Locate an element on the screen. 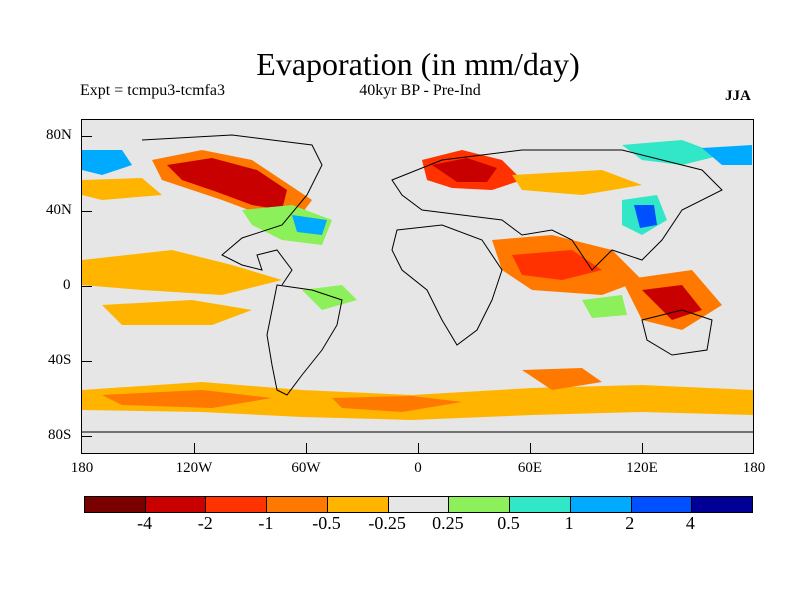 This screenshot has height=600, width=800. lon-label-60w: 60W is located at coordinates (306, 468).